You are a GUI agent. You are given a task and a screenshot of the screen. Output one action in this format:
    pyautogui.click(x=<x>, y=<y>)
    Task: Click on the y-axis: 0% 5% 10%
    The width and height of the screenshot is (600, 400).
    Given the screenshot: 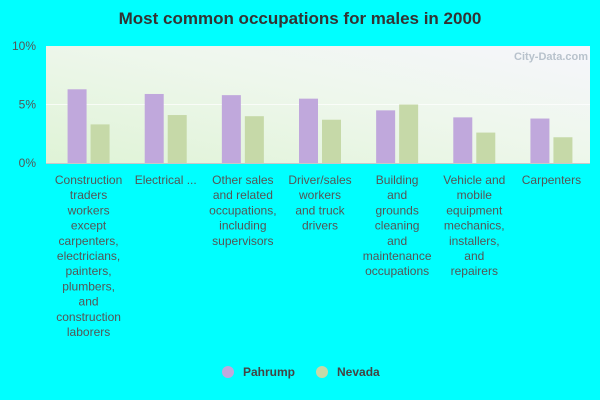 What is the action you would take?
    pyautogui.click(x=24, y=104)
    